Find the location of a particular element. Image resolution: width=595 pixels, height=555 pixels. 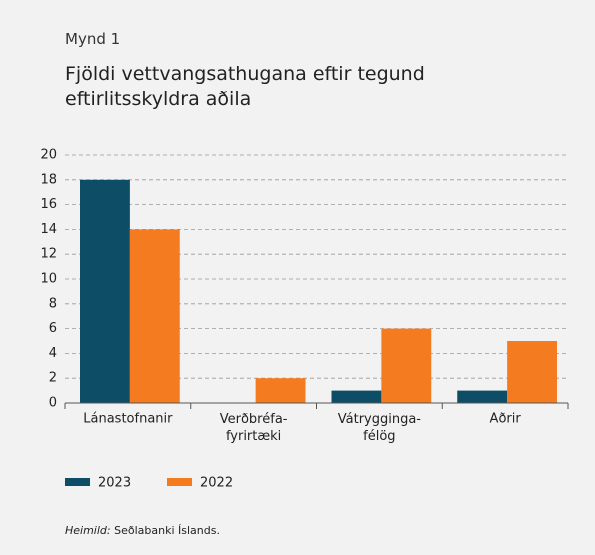

y-tick-label: 6 is located at coordinates (53, 328).